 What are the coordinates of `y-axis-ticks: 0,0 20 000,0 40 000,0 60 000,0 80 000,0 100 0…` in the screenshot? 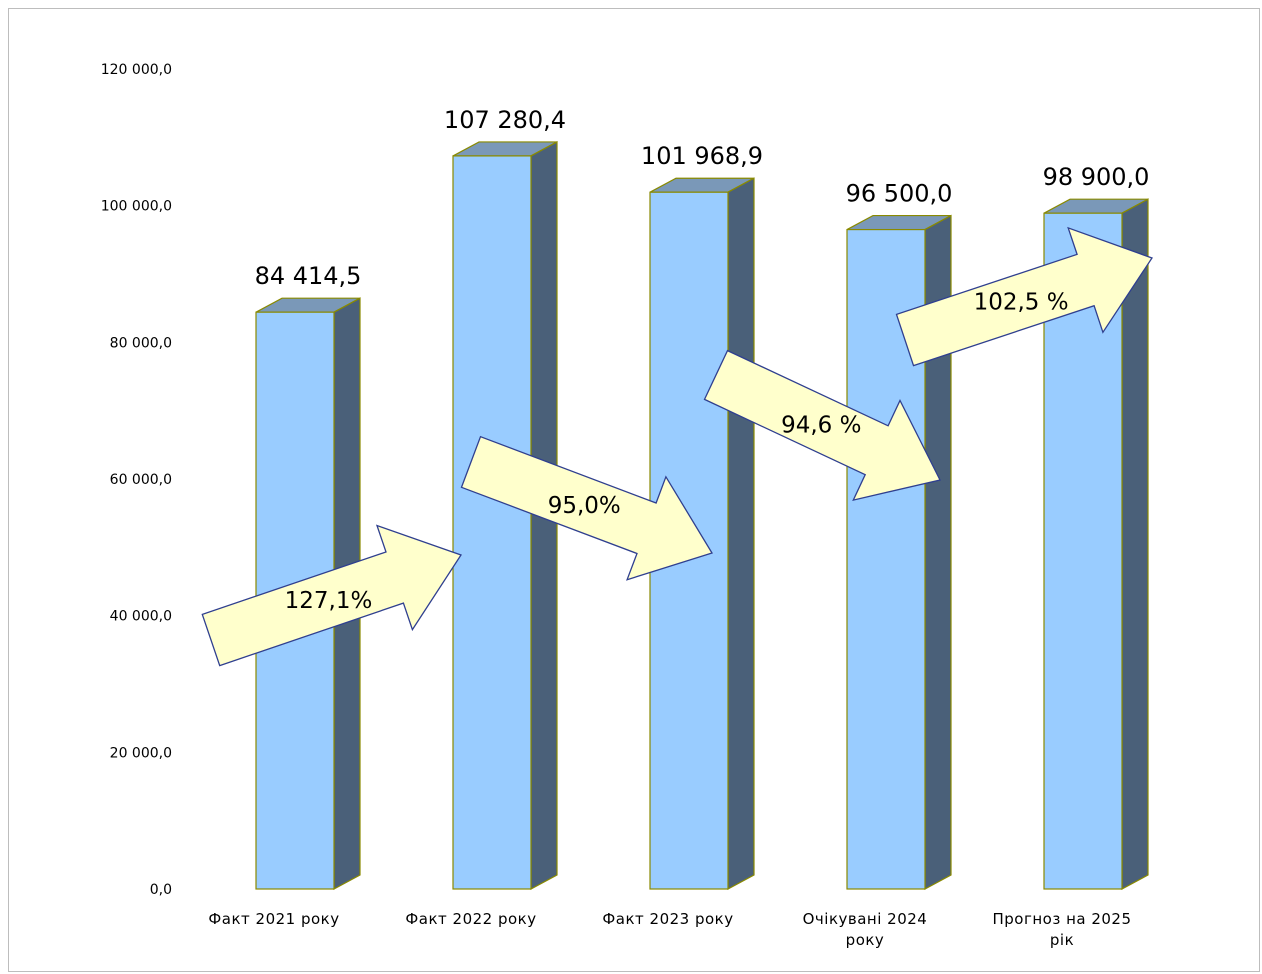 It's located at (136, 480).